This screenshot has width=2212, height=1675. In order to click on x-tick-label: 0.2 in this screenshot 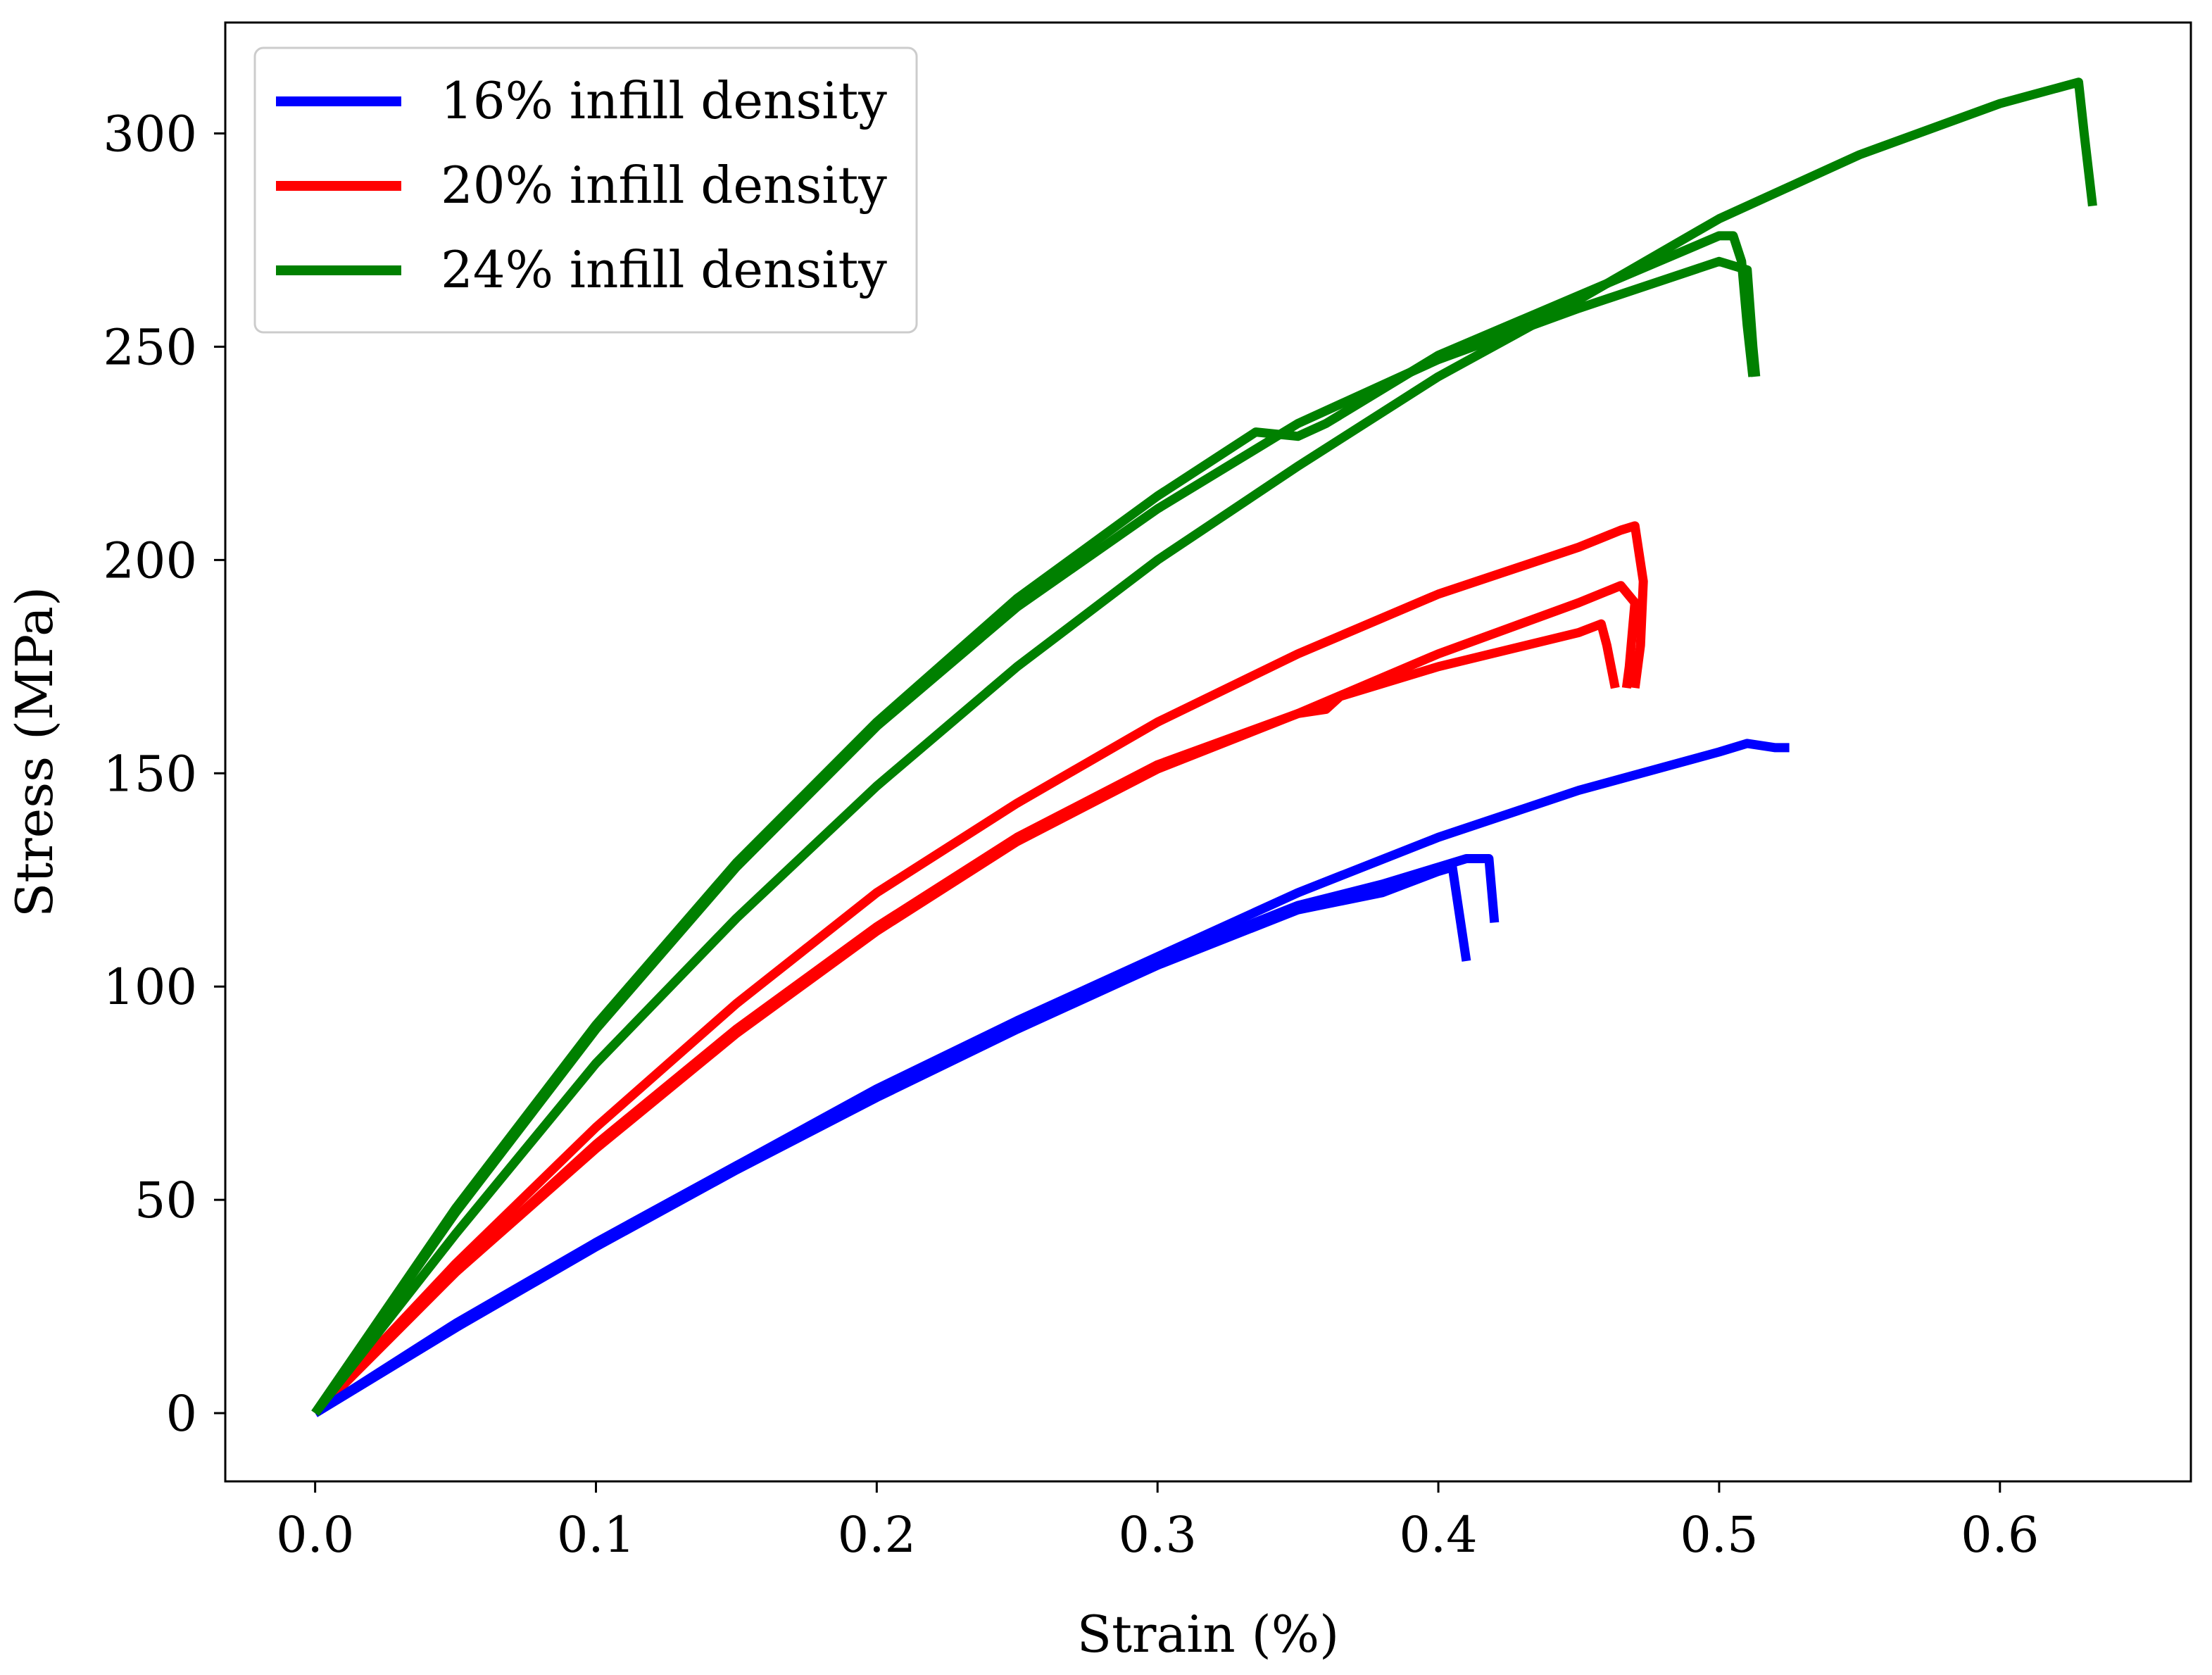, I will do `click(877, 1535)`.